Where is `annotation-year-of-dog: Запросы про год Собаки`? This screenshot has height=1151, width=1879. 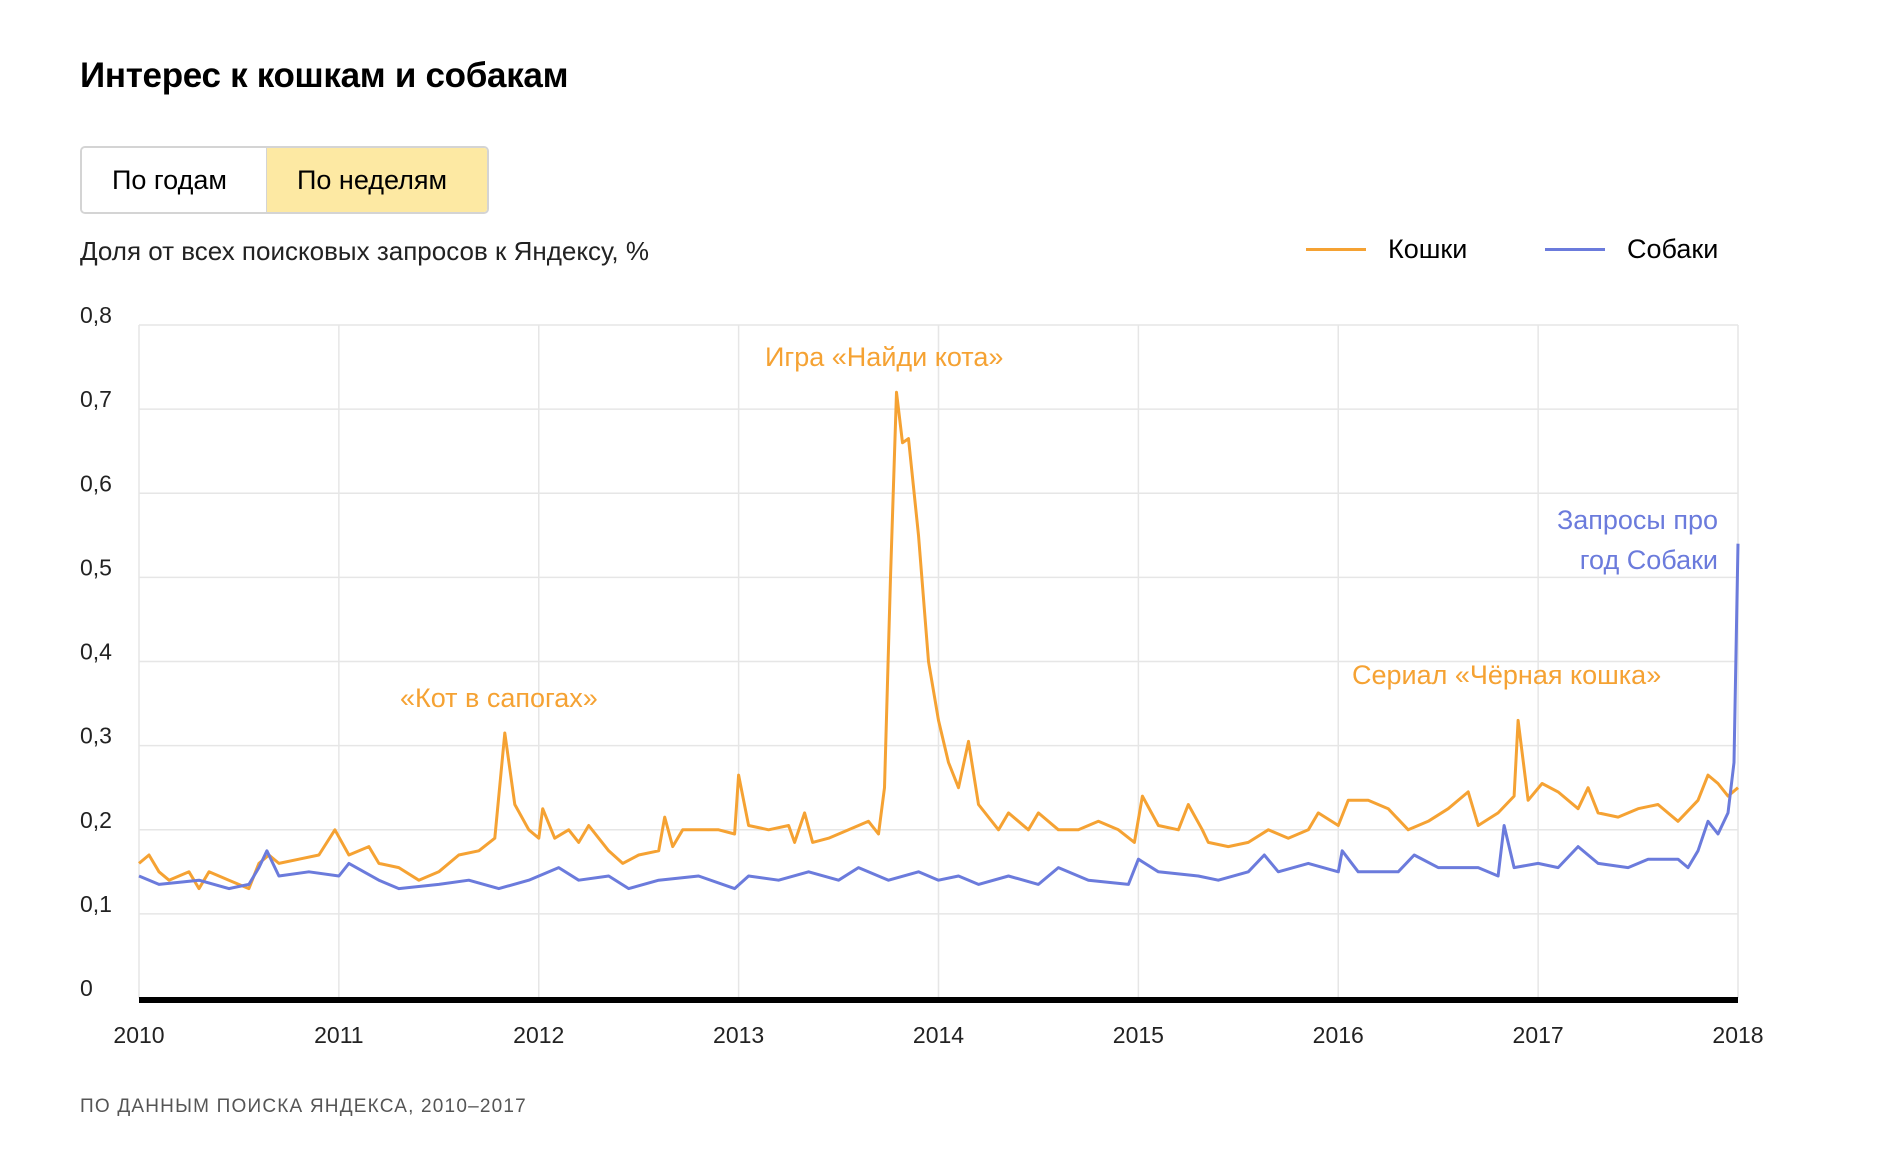 annotation-year-of-dog: Запросы про год Собаки is located at coordinates (1637, 540).